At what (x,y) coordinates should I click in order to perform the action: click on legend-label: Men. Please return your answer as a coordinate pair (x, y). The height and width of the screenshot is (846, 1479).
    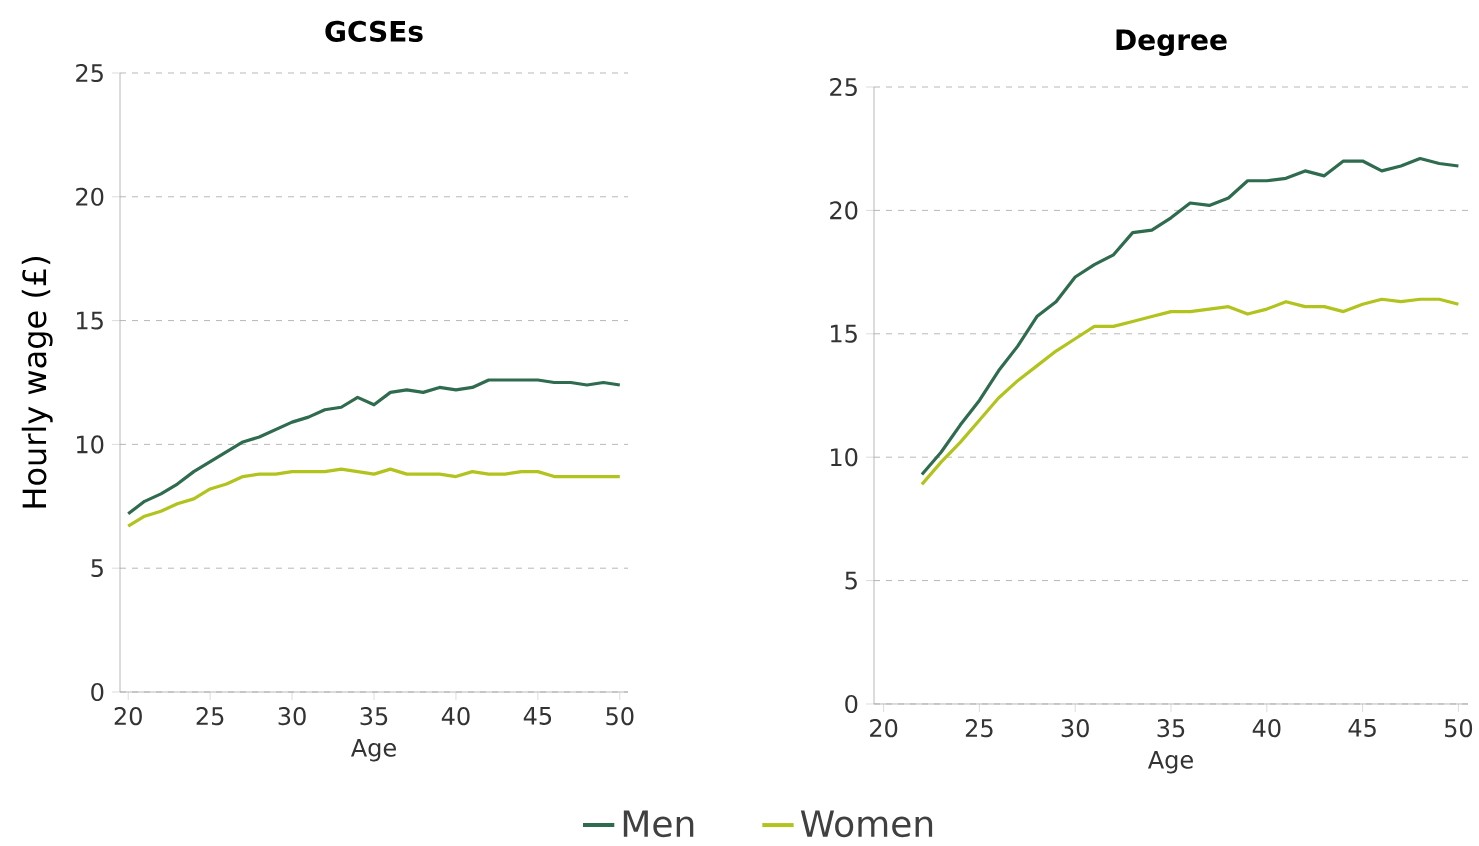
    Looking at the image, I should click on (658, 824).